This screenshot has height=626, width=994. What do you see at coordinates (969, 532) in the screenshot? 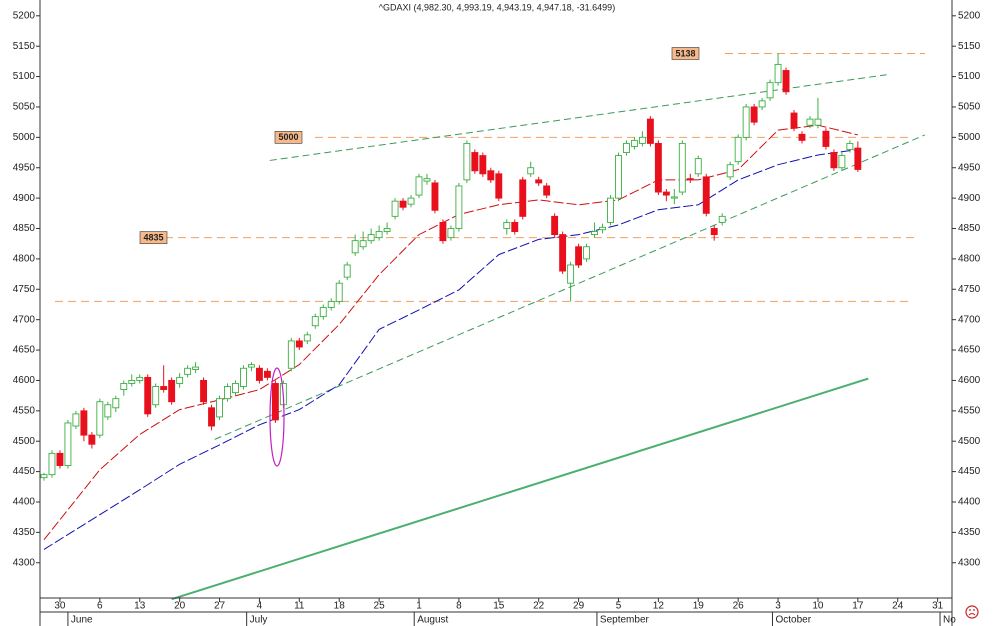
I see `y2-tick-label: 4350` at bounding box center [969, 532].